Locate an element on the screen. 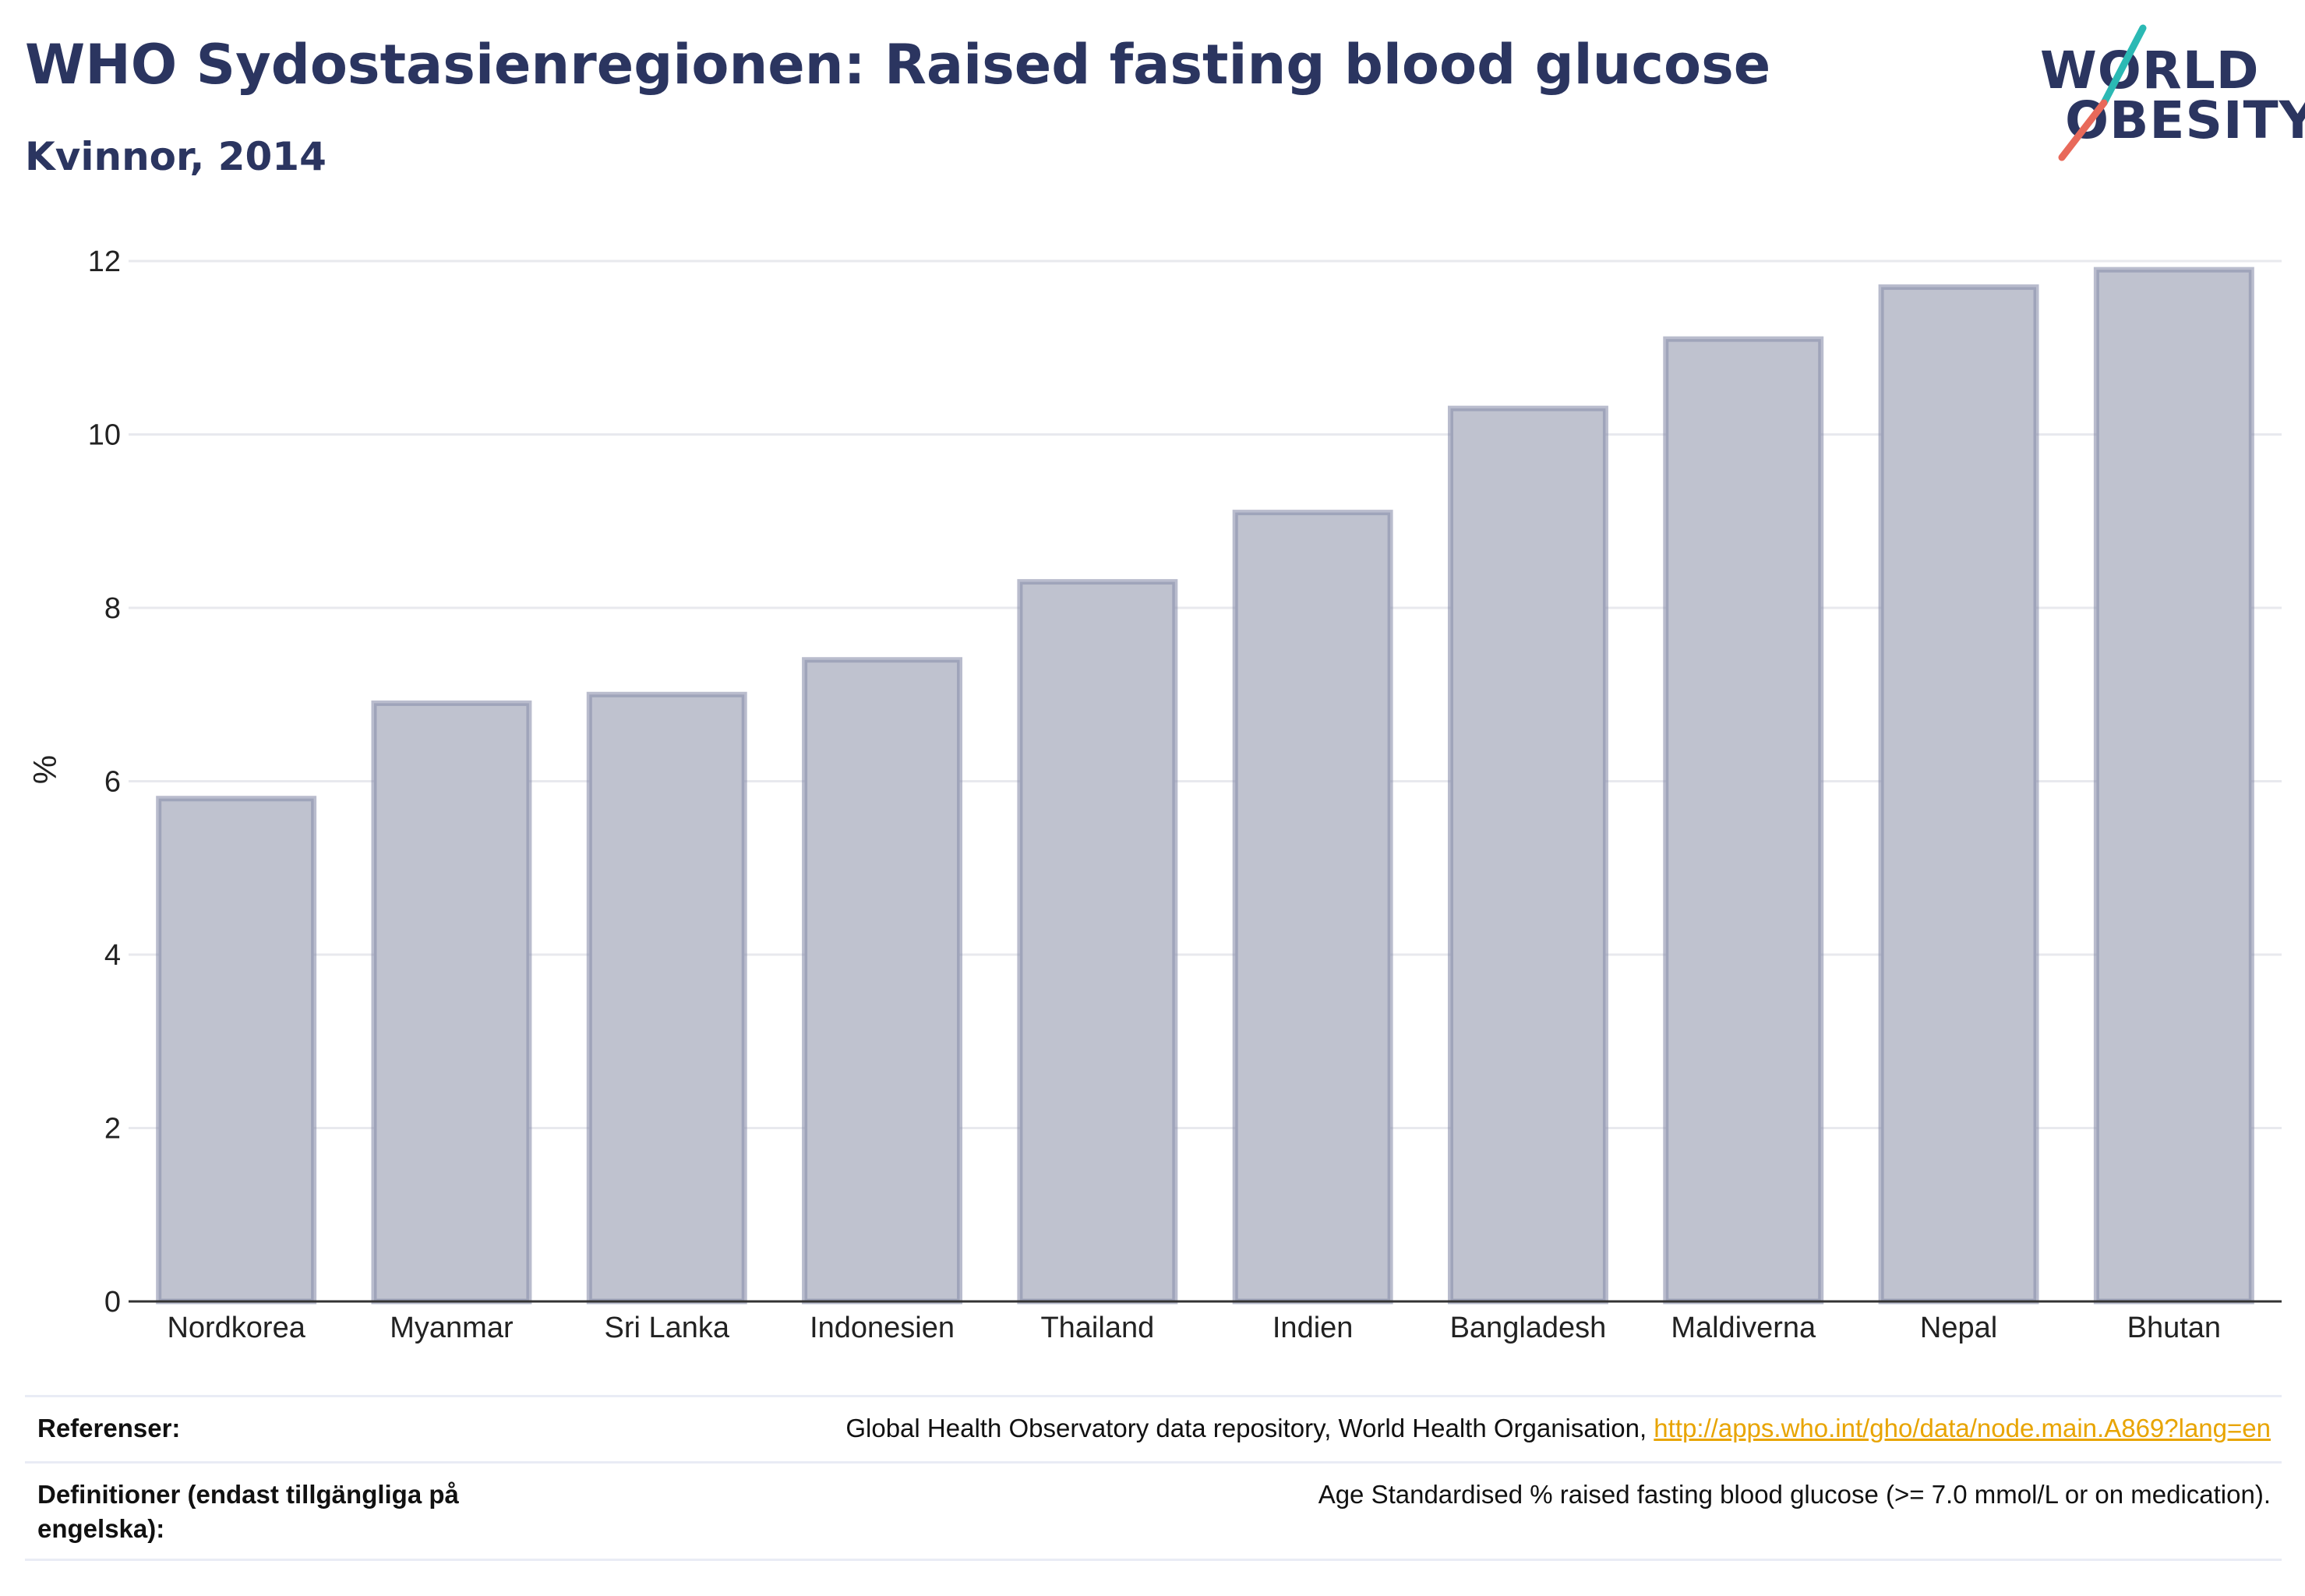 This screenshot has width=2305, height=1596. y-tick-label: 0 is located at coordinates (113, 1302).